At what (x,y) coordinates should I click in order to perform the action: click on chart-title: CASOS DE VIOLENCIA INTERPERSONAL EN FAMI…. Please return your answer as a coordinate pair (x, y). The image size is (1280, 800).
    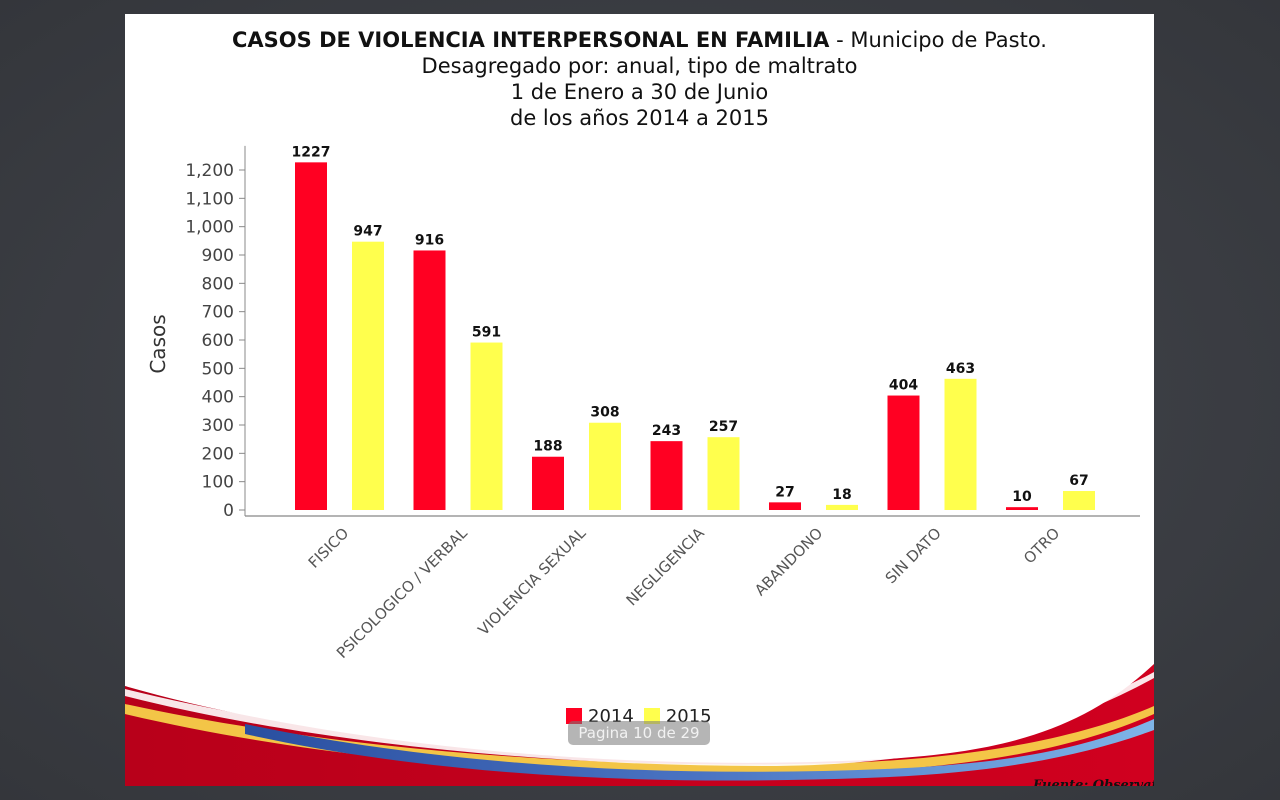
    Looking at the image, I should click on (639, 40).